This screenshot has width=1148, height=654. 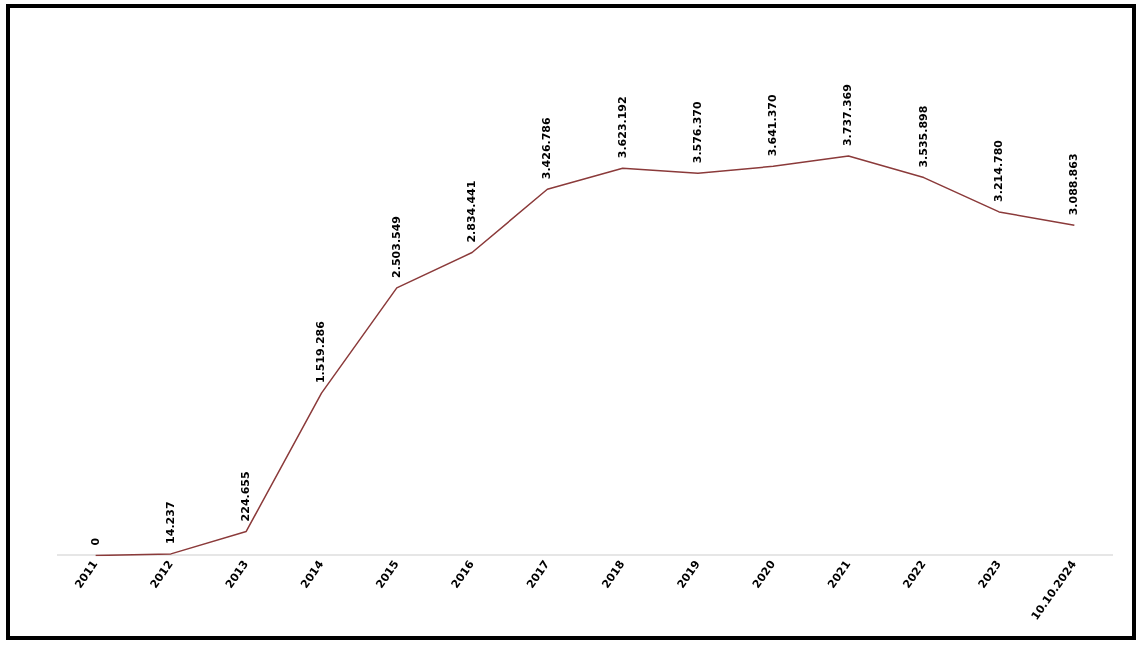 What do you see at coordinates (848, 115) in the screenshot?
I see `data-label: 3.737.369` at bounding box center [848, 115].